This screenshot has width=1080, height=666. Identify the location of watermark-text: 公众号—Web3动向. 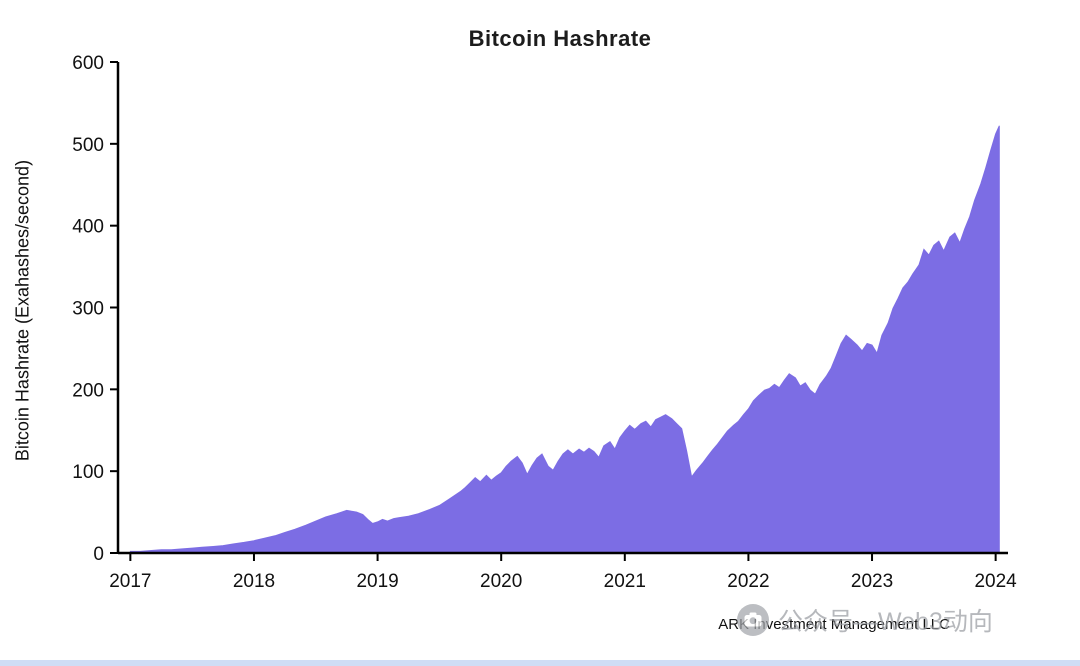
(885, 622).